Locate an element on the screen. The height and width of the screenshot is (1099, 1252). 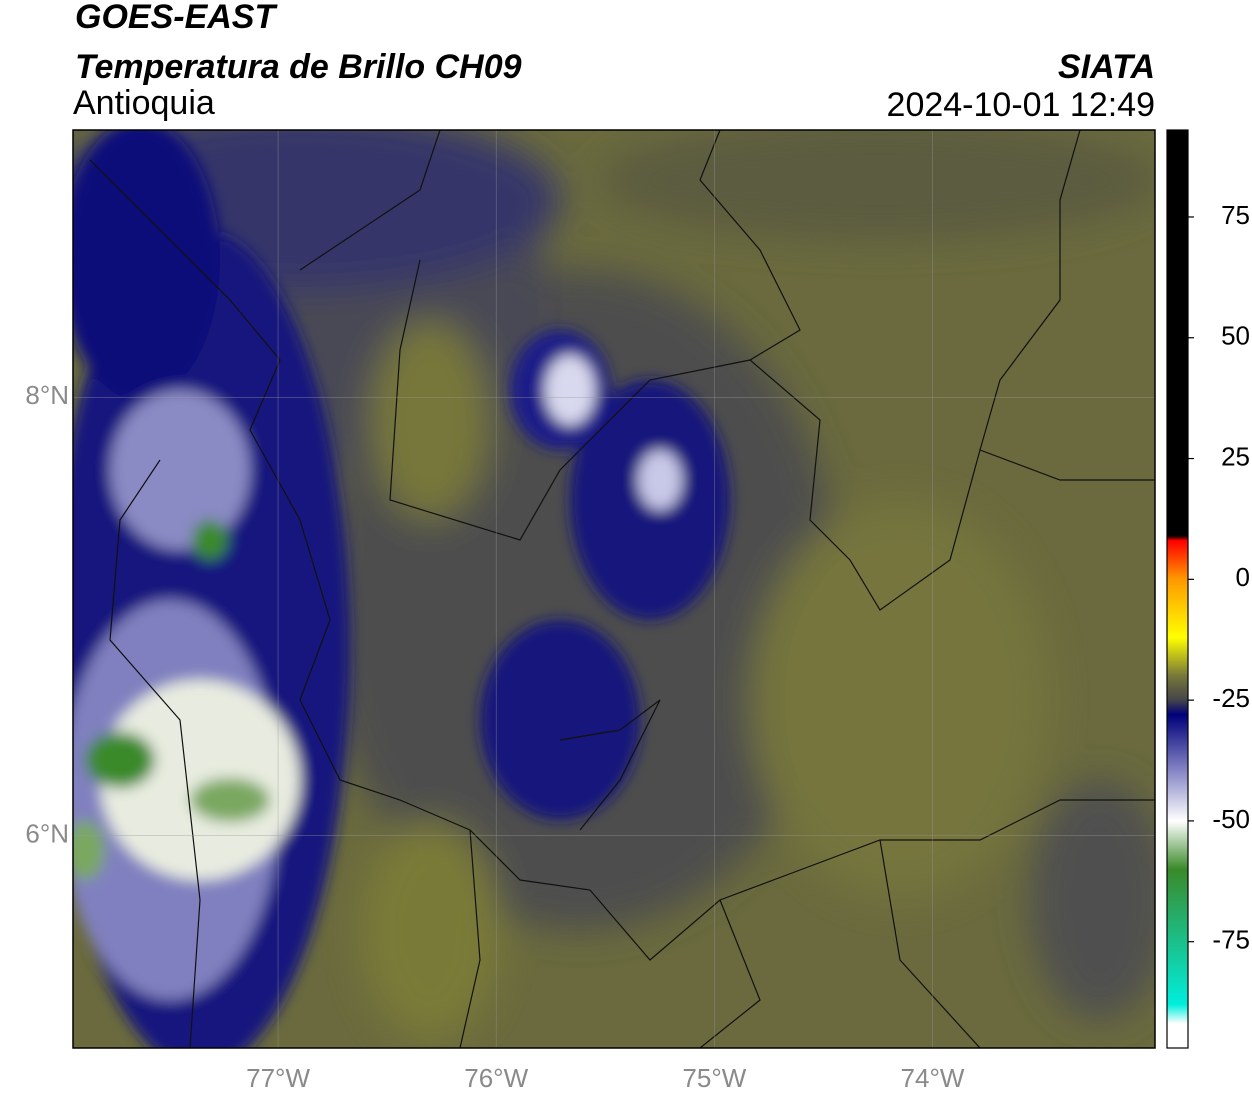
region: Antioquia is located at coordinates (144, 103).